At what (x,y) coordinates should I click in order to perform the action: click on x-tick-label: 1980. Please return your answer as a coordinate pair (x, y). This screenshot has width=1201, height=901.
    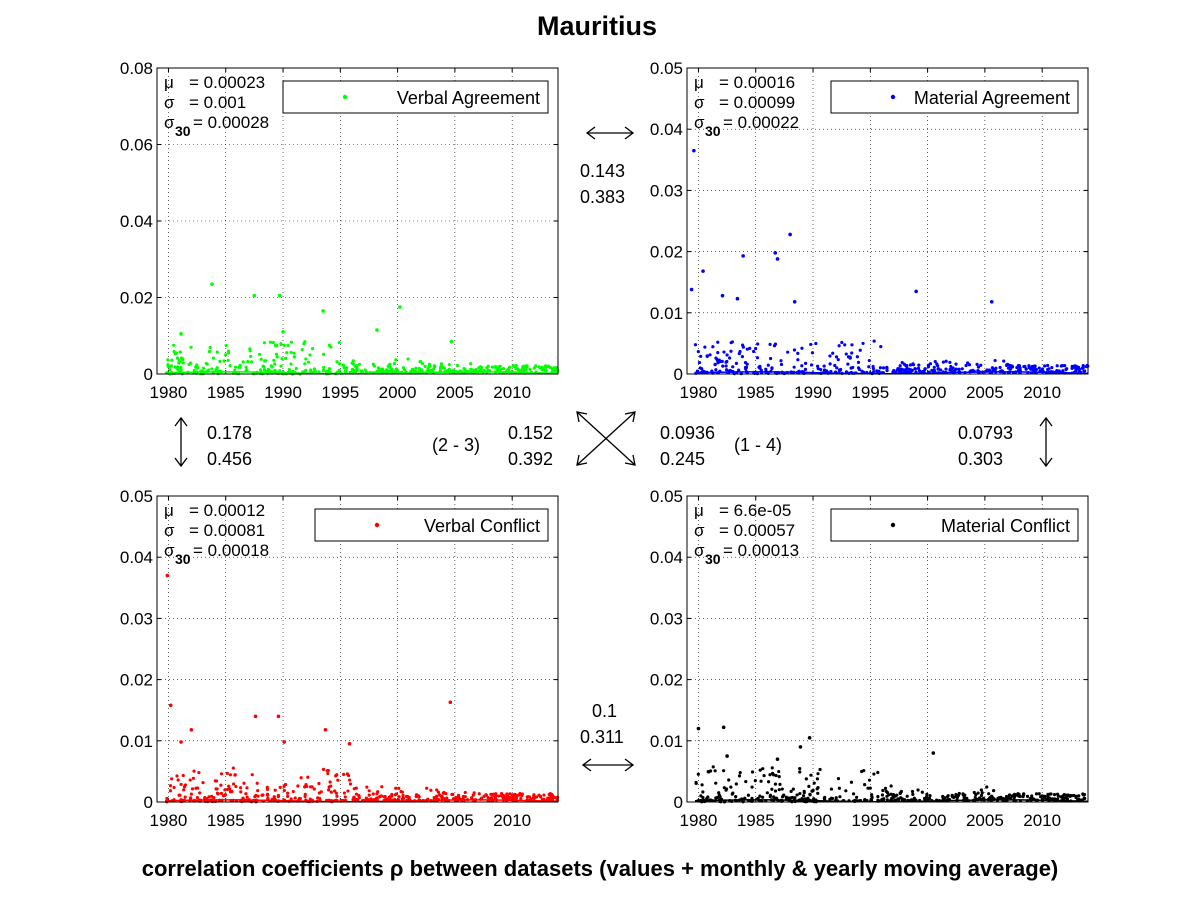
    Looking at the image, I should click on (169, 392).